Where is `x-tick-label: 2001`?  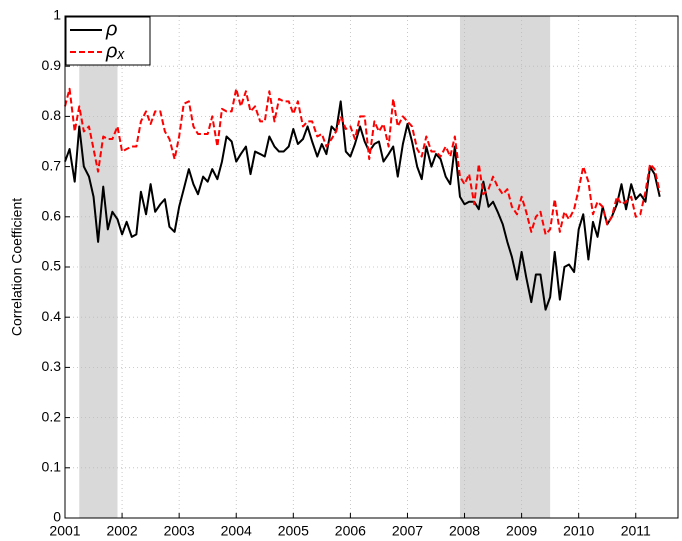
x-tick-label: 2001 is located at coordinates (64, 531).